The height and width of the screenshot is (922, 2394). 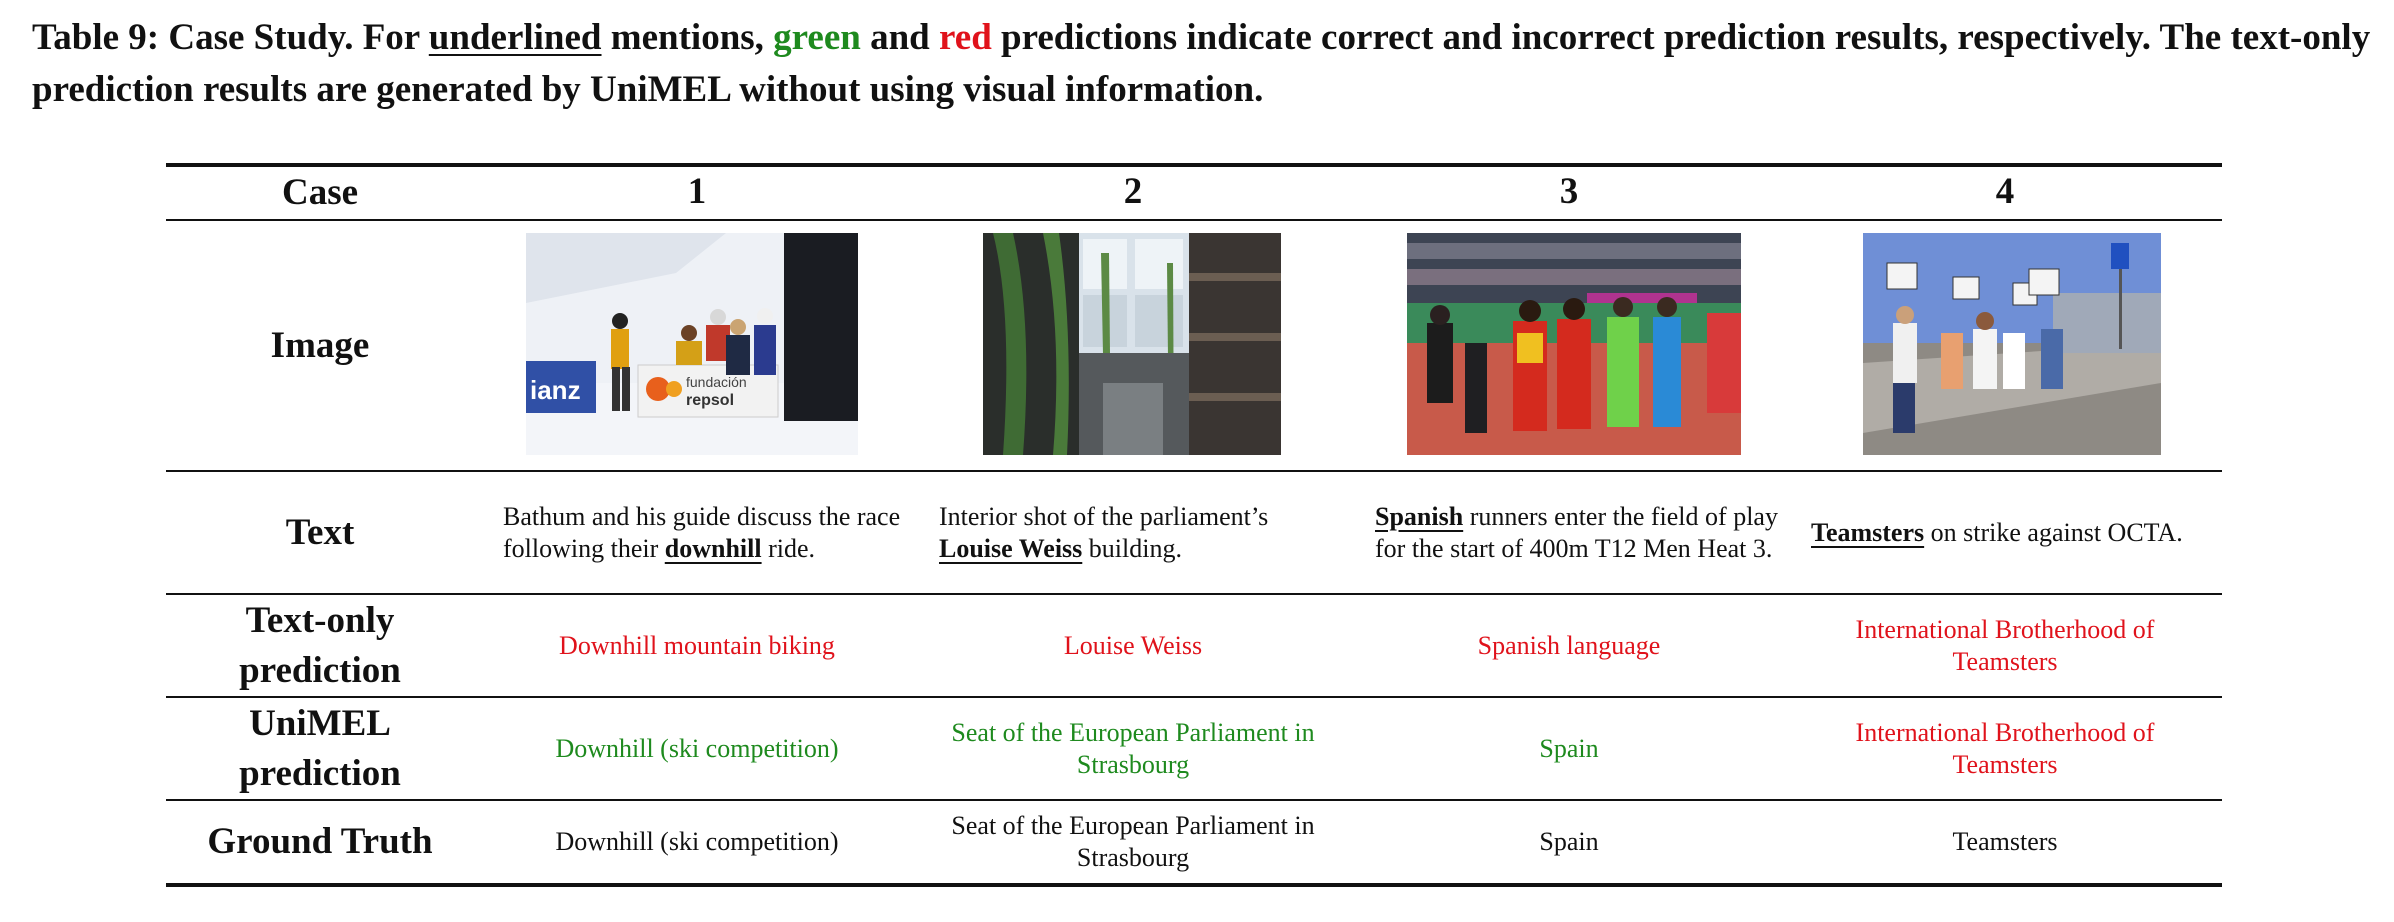 What do you see at coordinates (320, 345) in the screenshot?
I see `row-header-image: Image` at bounding box center [320, 345].